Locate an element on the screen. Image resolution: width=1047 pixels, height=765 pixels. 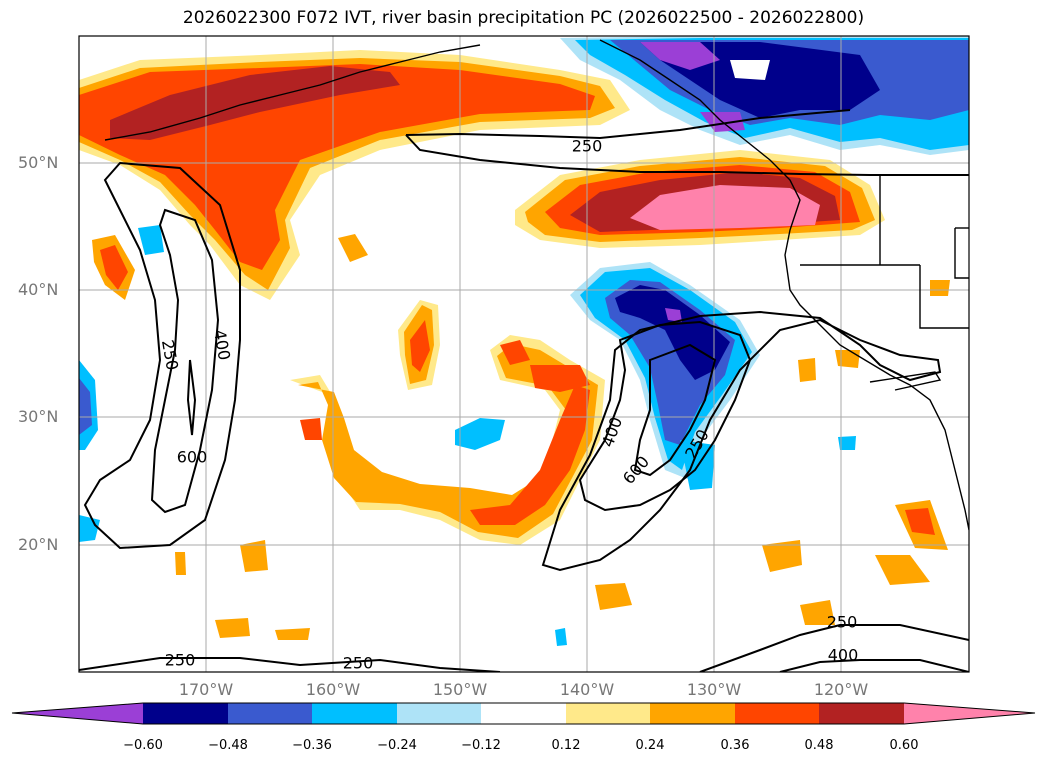
colorbar-tick-label: −0.24 is located at coordinates (397, 745).